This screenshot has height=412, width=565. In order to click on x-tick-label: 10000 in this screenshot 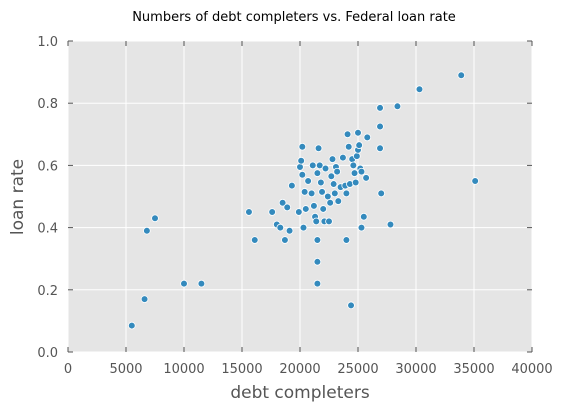, I will do `click(183, 369)`.